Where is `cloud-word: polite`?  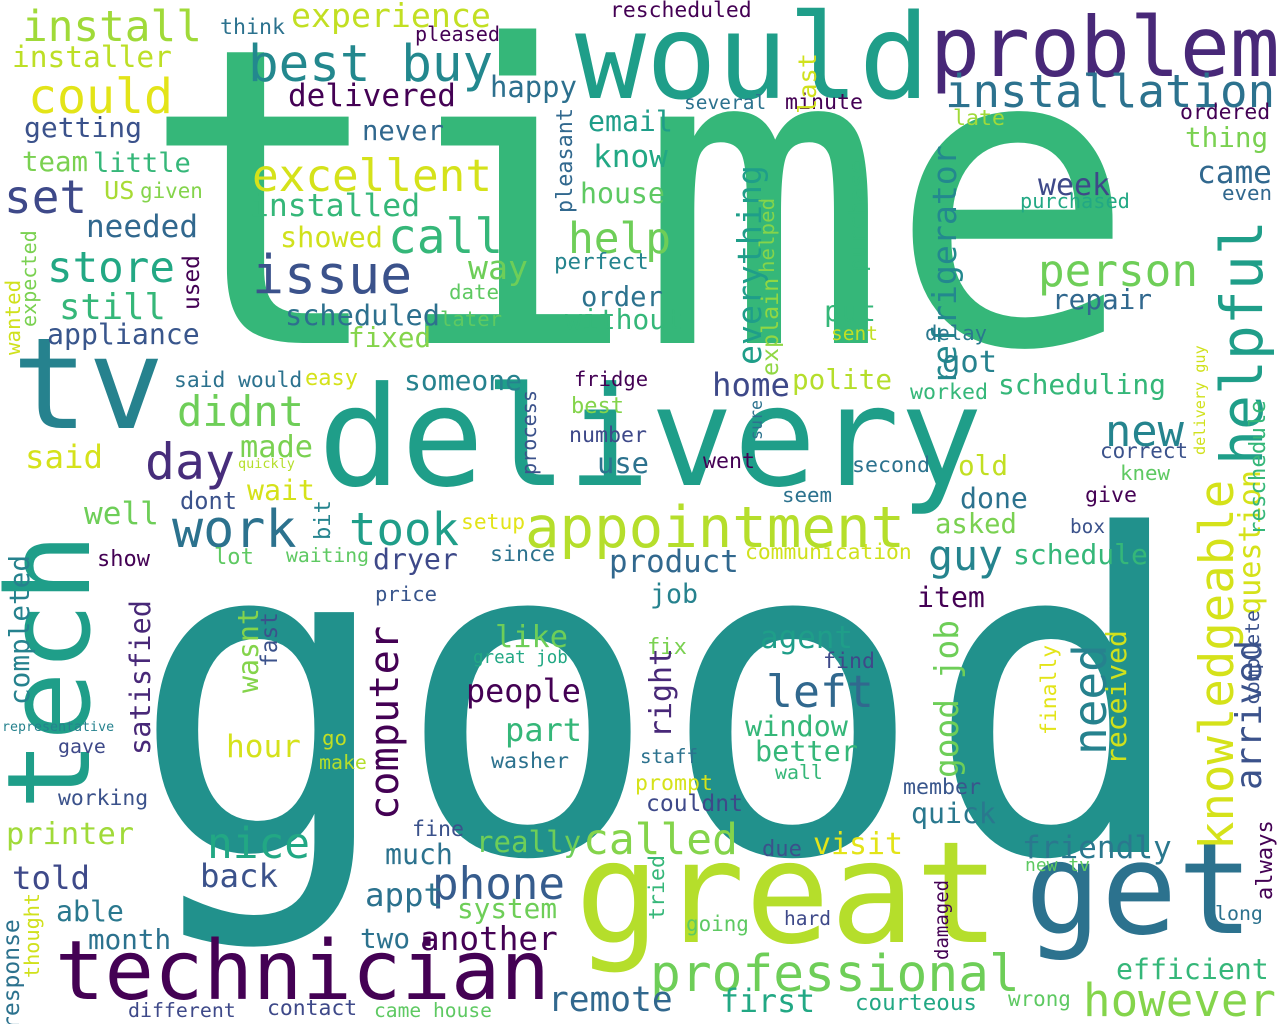 cloud-word: polite is located at coordinates (842, 380).